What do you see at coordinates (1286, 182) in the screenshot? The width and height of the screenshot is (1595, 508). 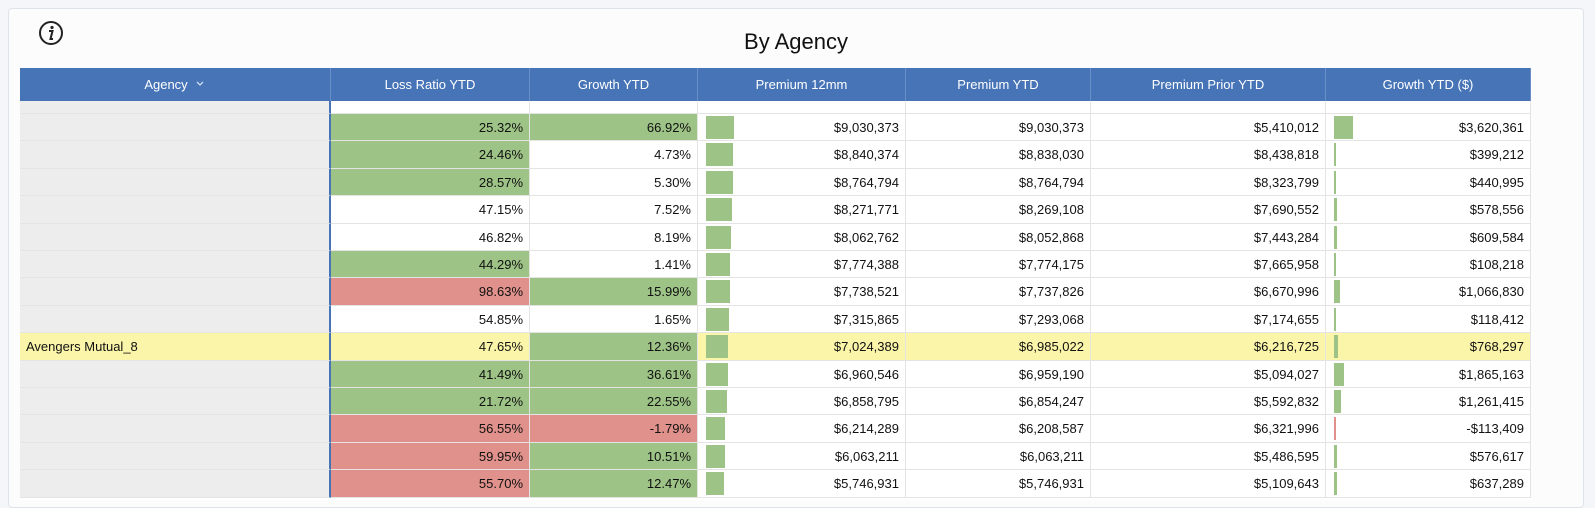 I see `cell-text: $8,323,799` at bounding box center [1286, 182].